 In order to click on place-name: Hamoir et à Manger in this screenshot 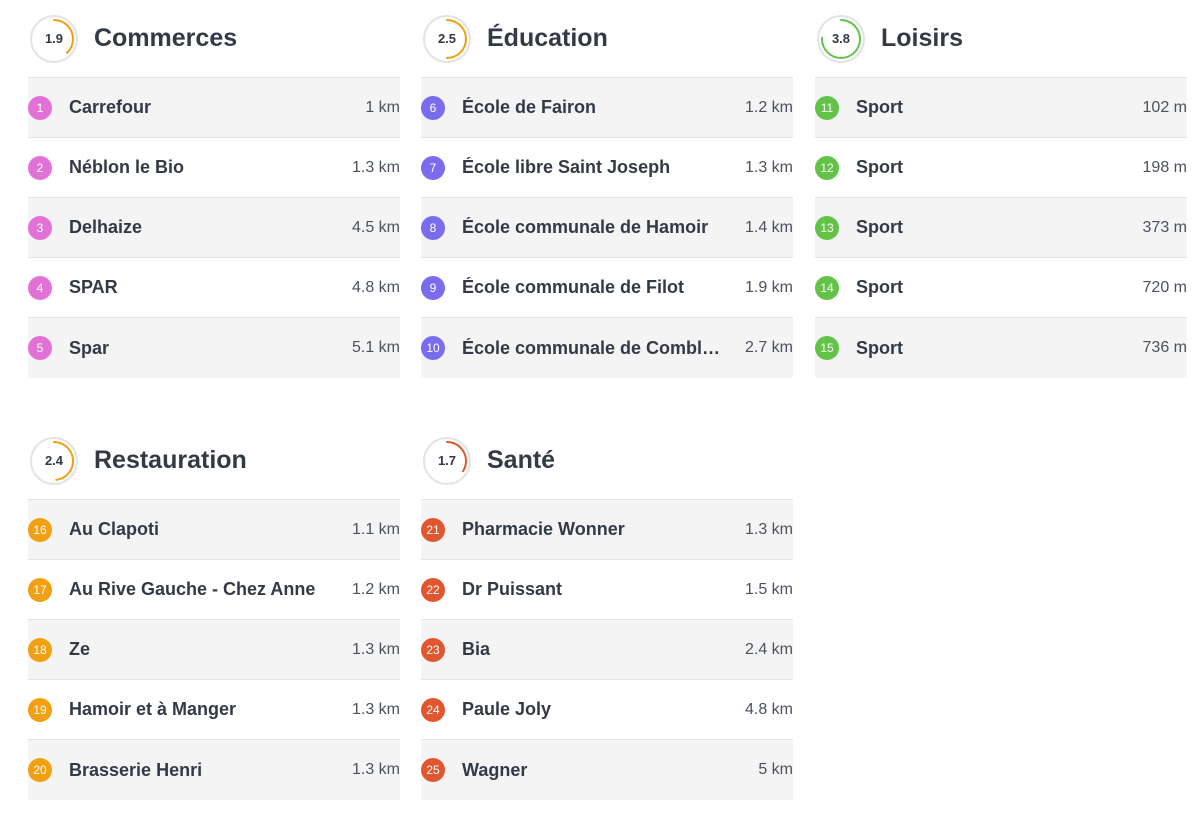, I will do `click(153, 709)`.